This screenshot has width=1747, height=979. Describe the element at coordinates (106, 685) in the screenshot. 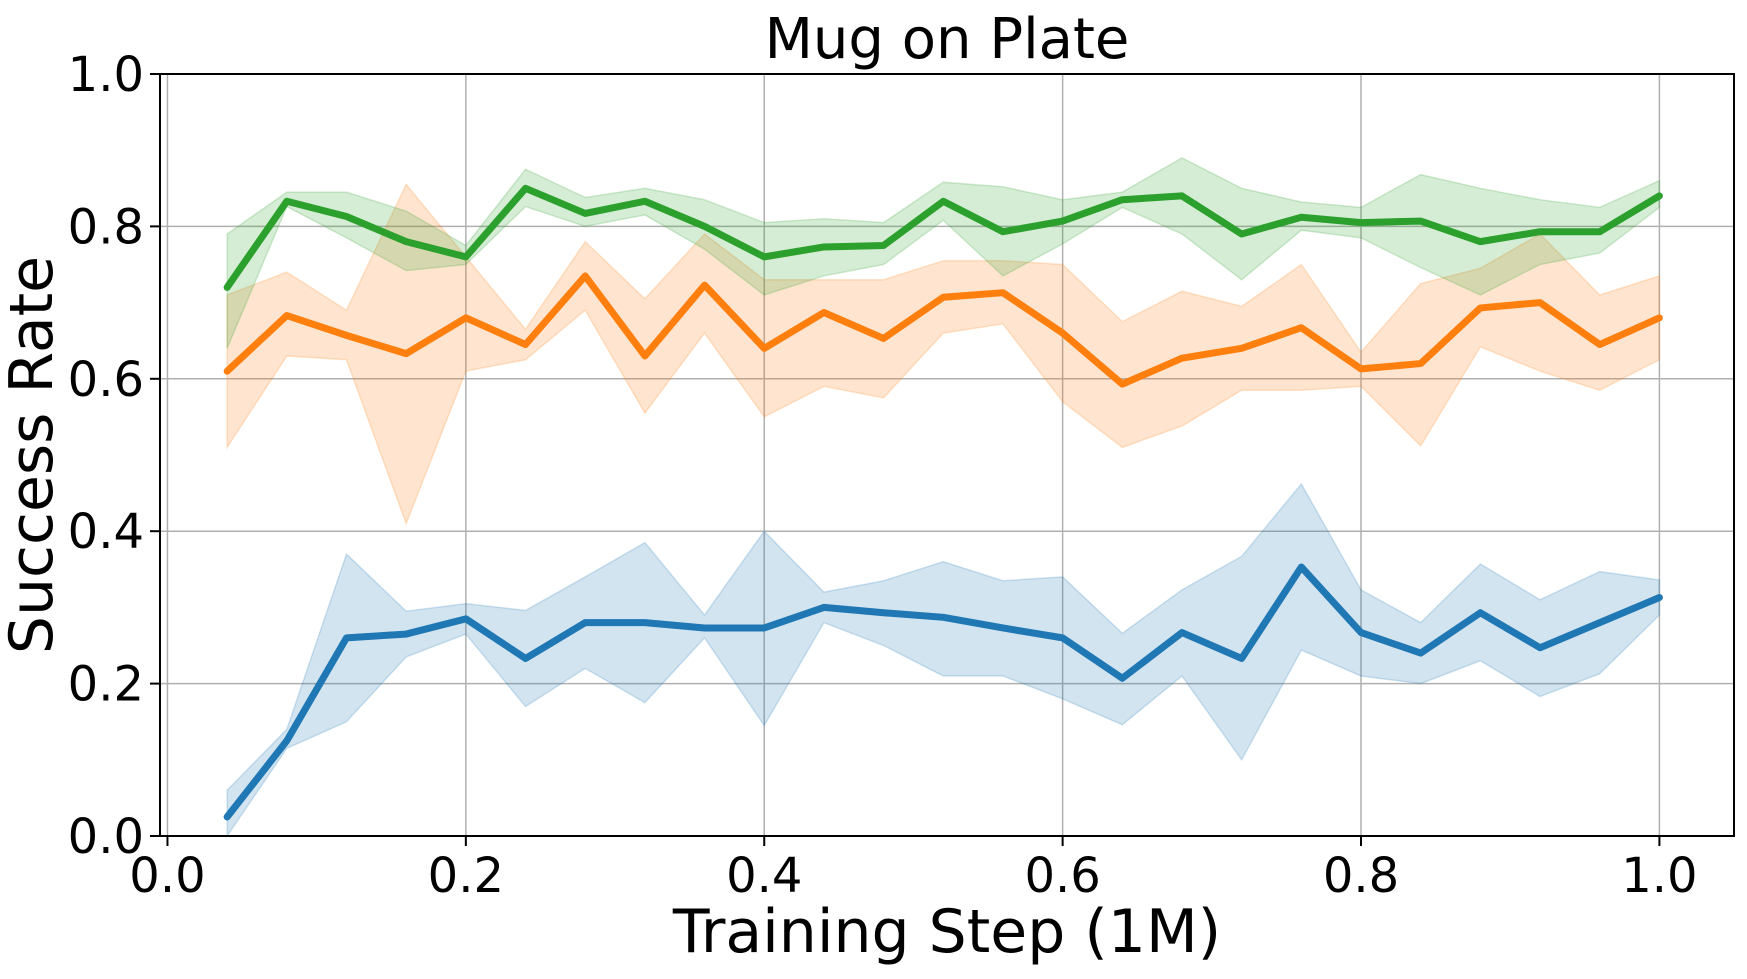

I see `y-tick-label: 0.2` at that location.